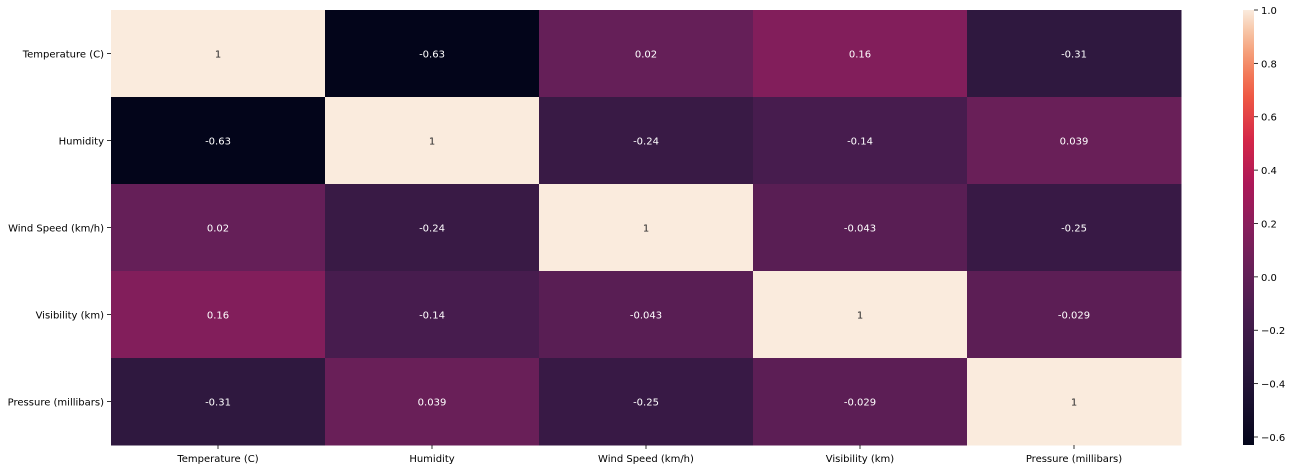 The width and height of the screenshot is (1309, 470). What do you see at coordinates (217, 459) in the screenshot?
I see `x-tick-label: Temperature (C)` at bounding box center [217, 459].